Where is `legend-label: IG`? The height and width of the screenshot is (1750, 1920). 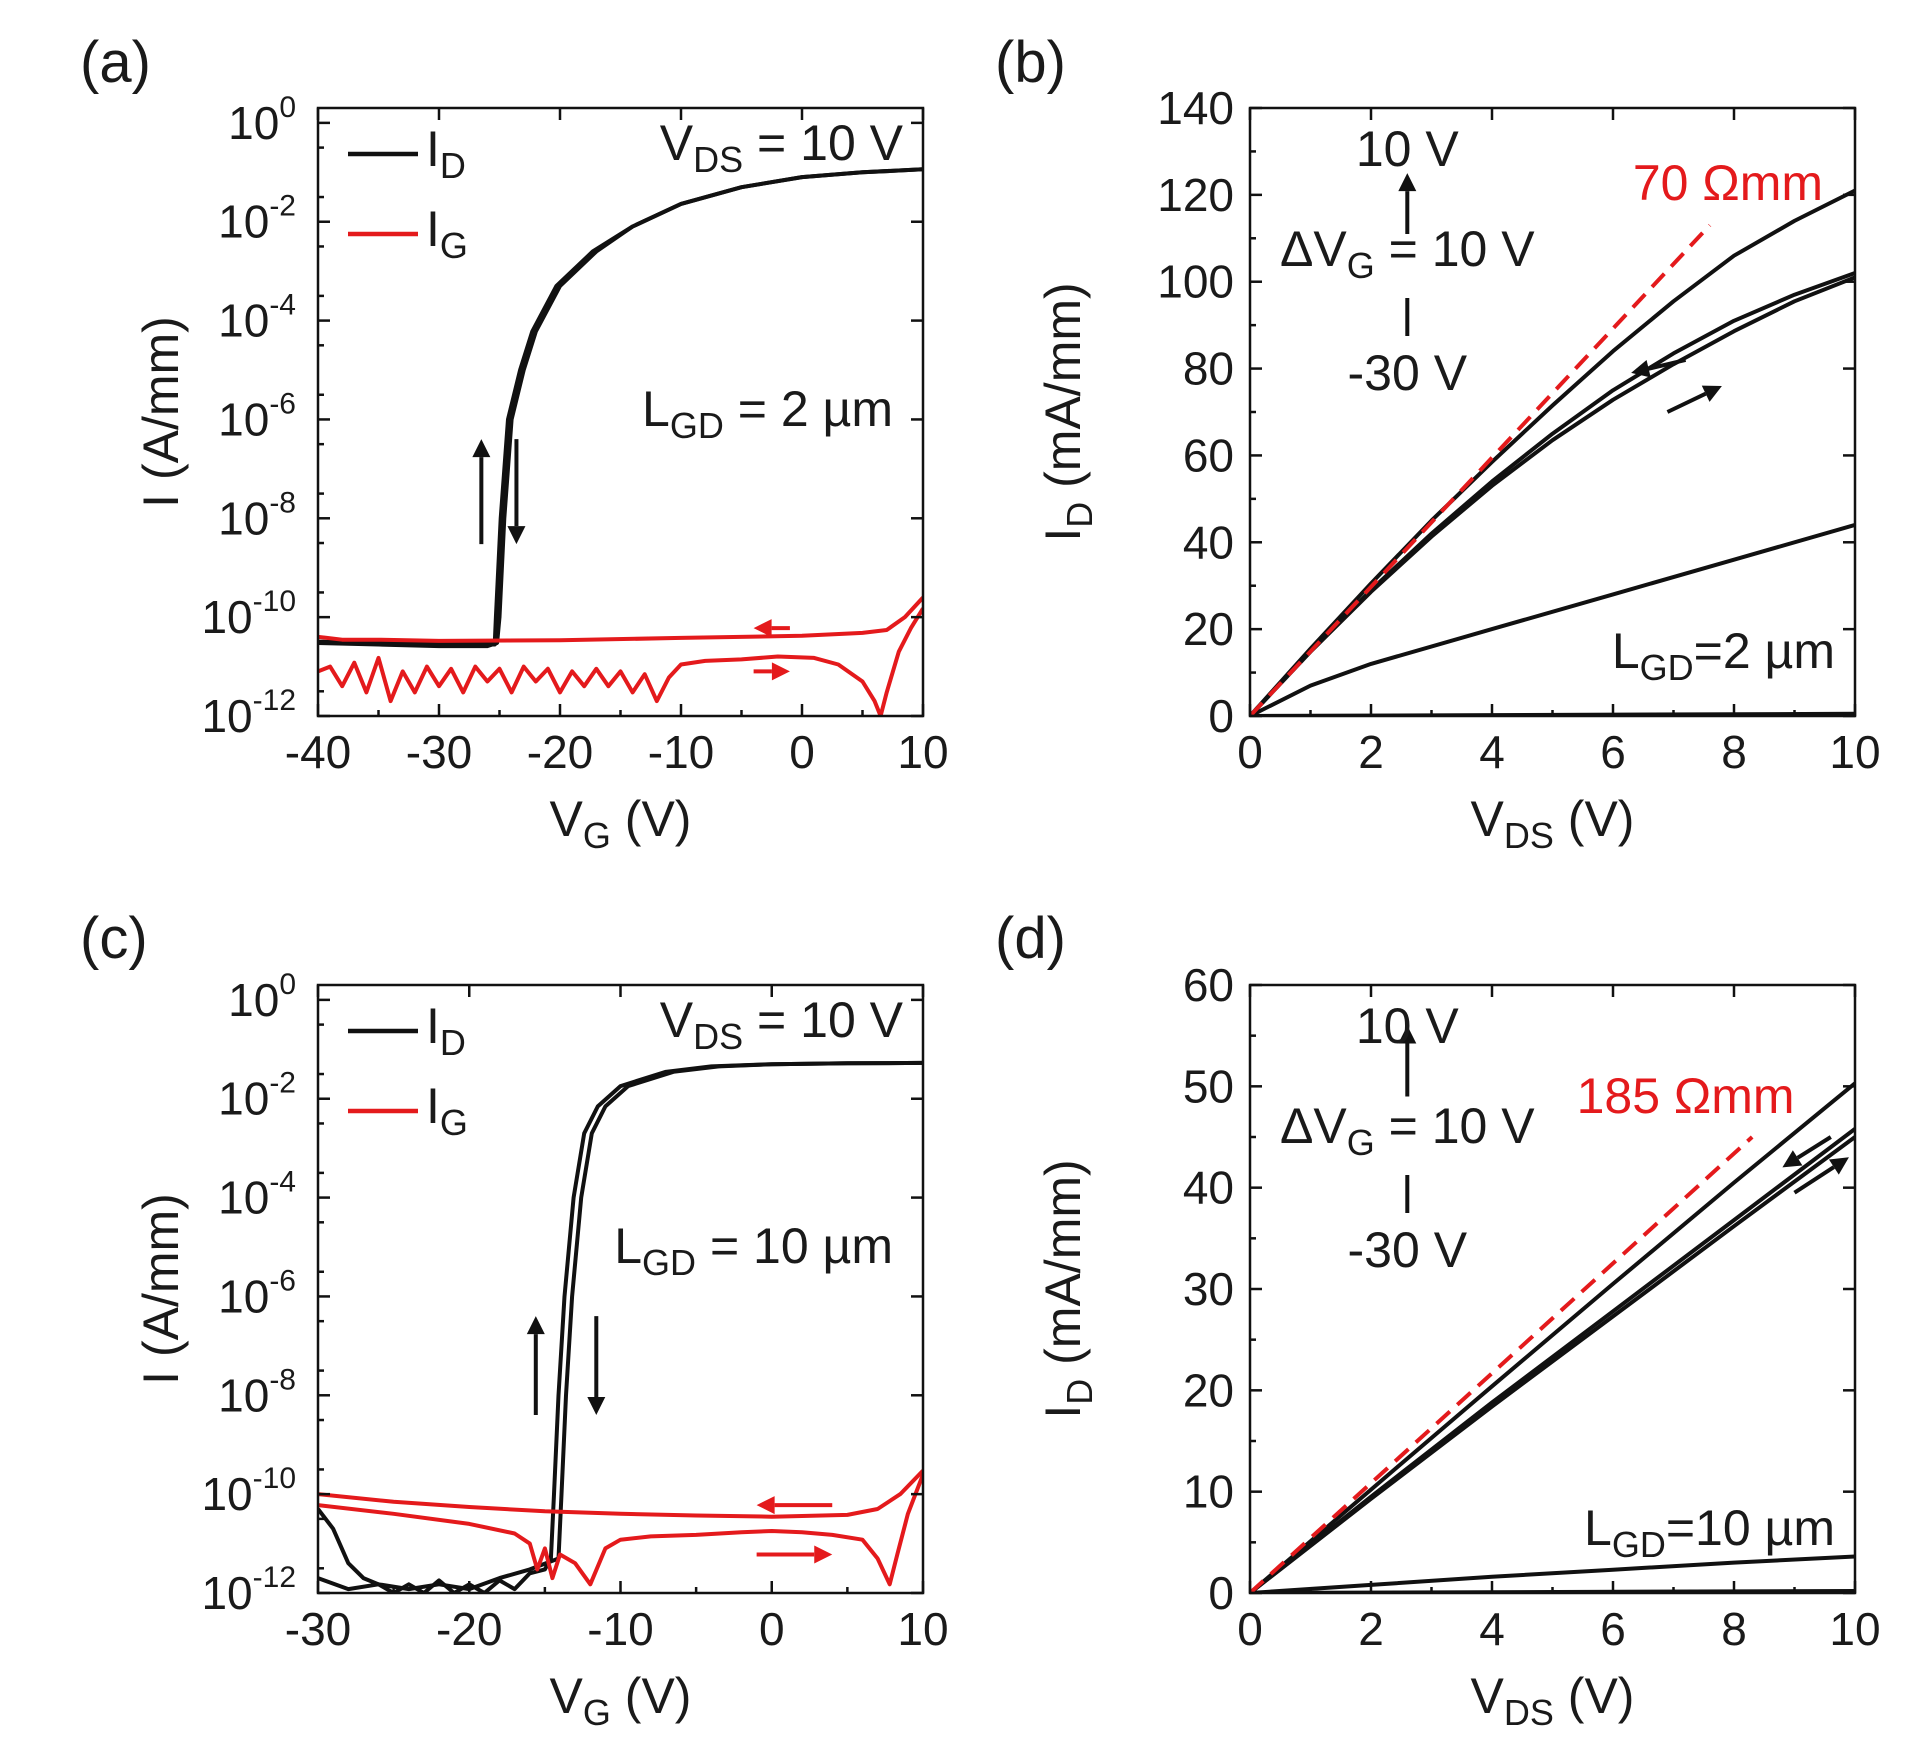
legend-label: IG is located at coordinates (447, 233).